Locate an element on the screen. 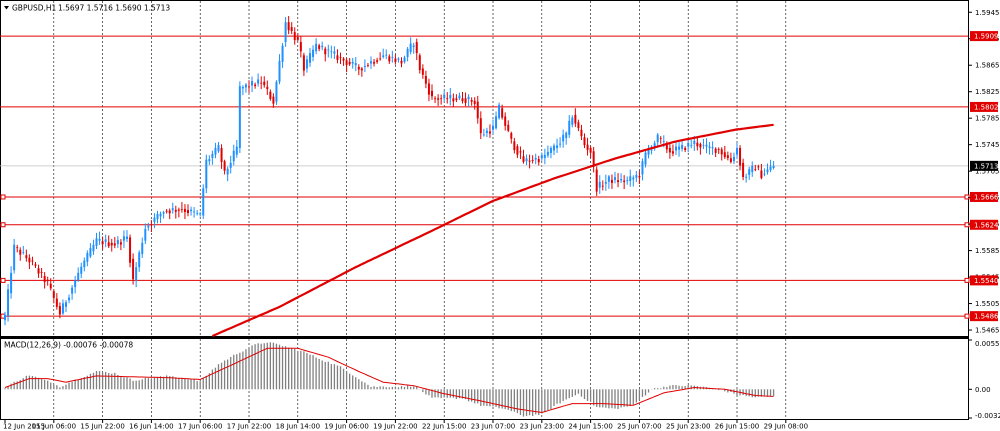 The width and height of the screenshot is (1000, 431). x-tick-label: 16 Jun 14:00 is located at coordinates (151, 427).